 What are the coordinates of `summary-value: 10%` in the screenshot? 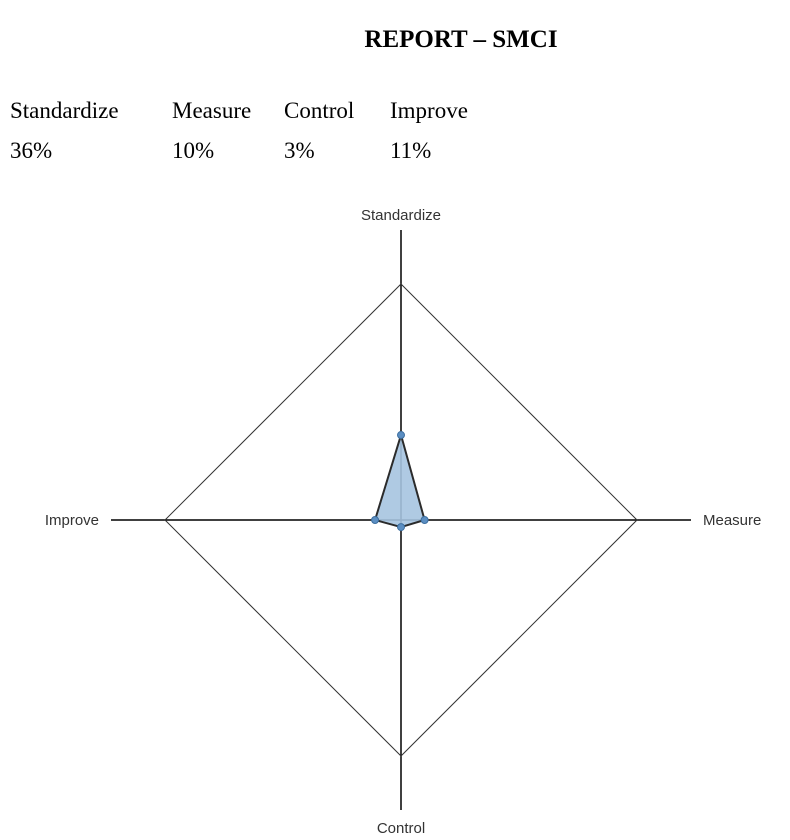 It's located at (193, 150).